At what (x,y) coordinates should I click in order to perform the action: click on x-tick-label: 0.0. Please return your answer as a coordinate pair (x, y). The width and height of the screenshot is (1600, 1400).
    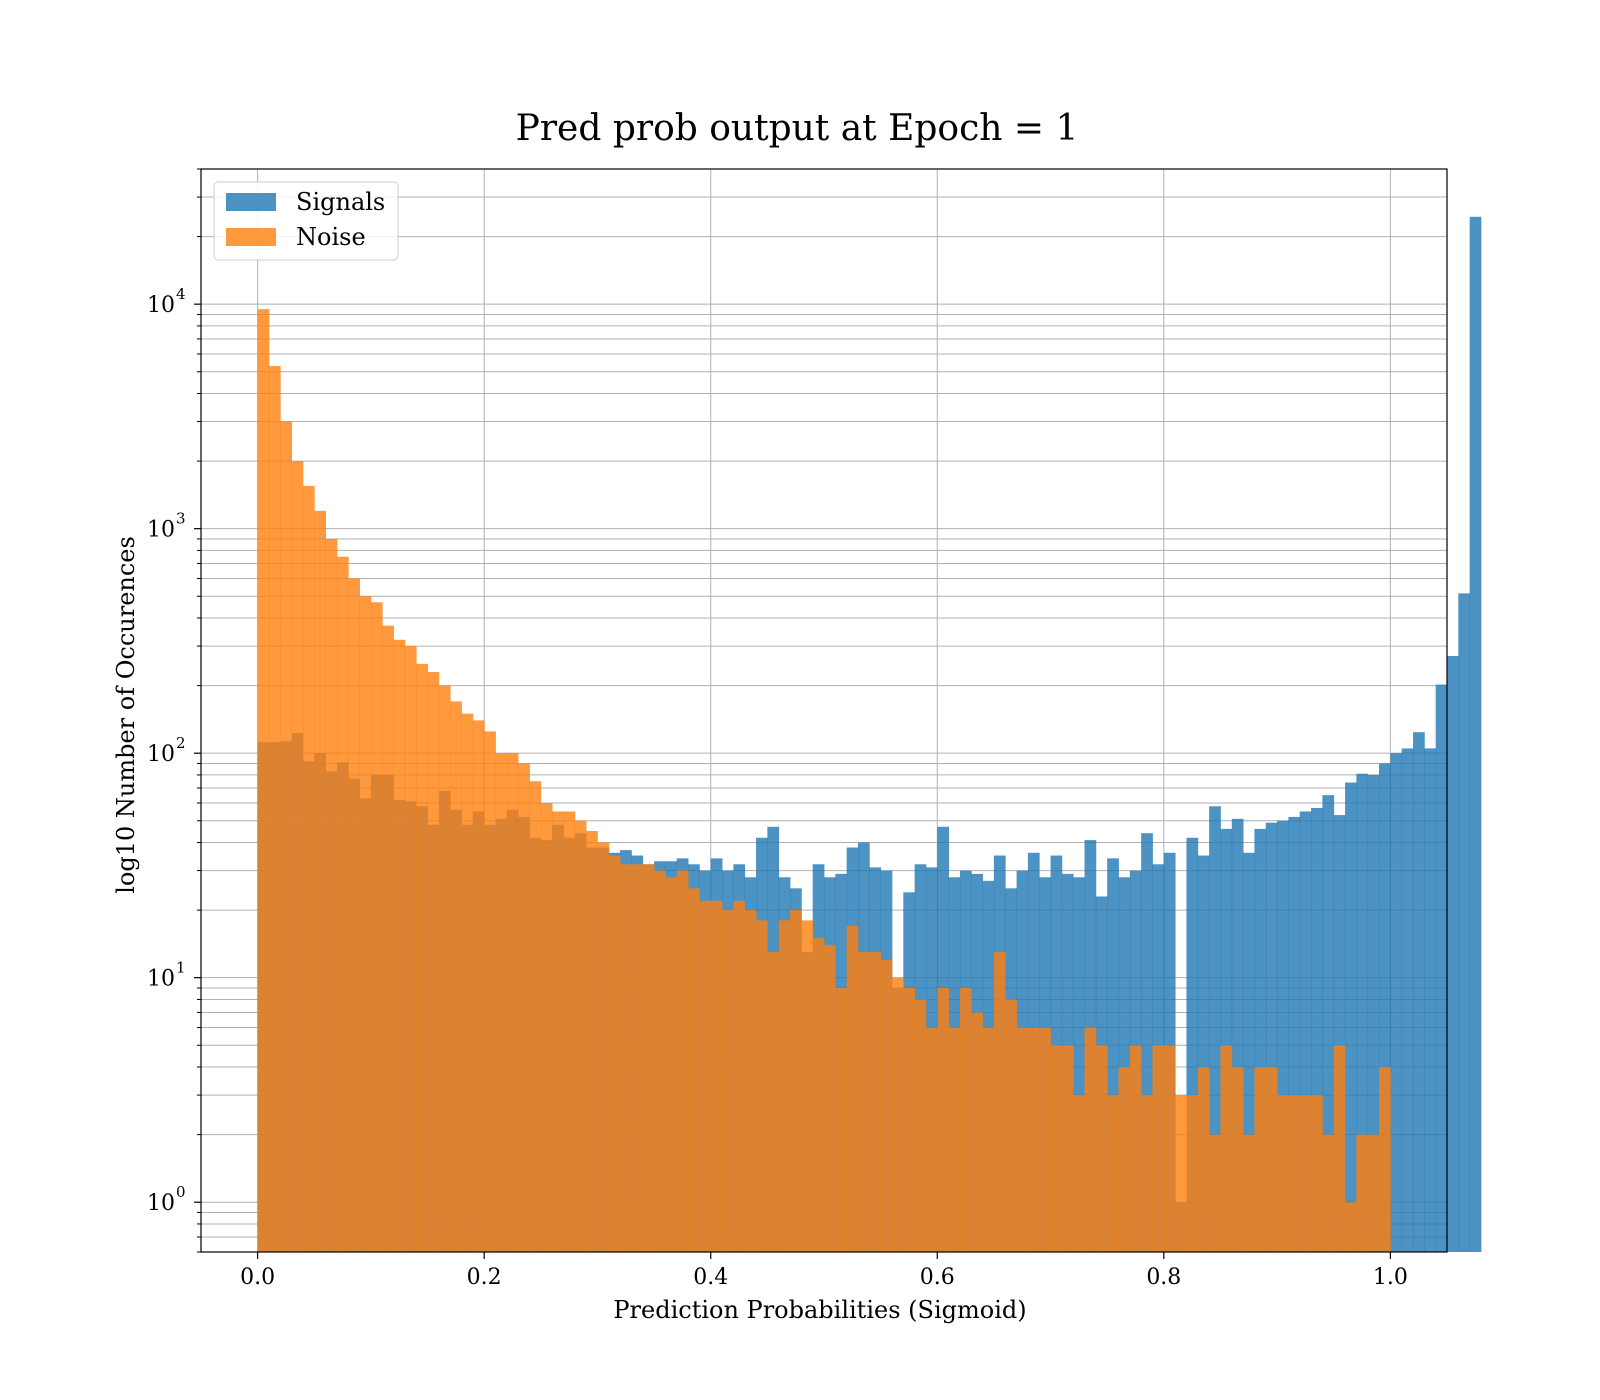
    Looking at the image, I should click on (257, 1277).